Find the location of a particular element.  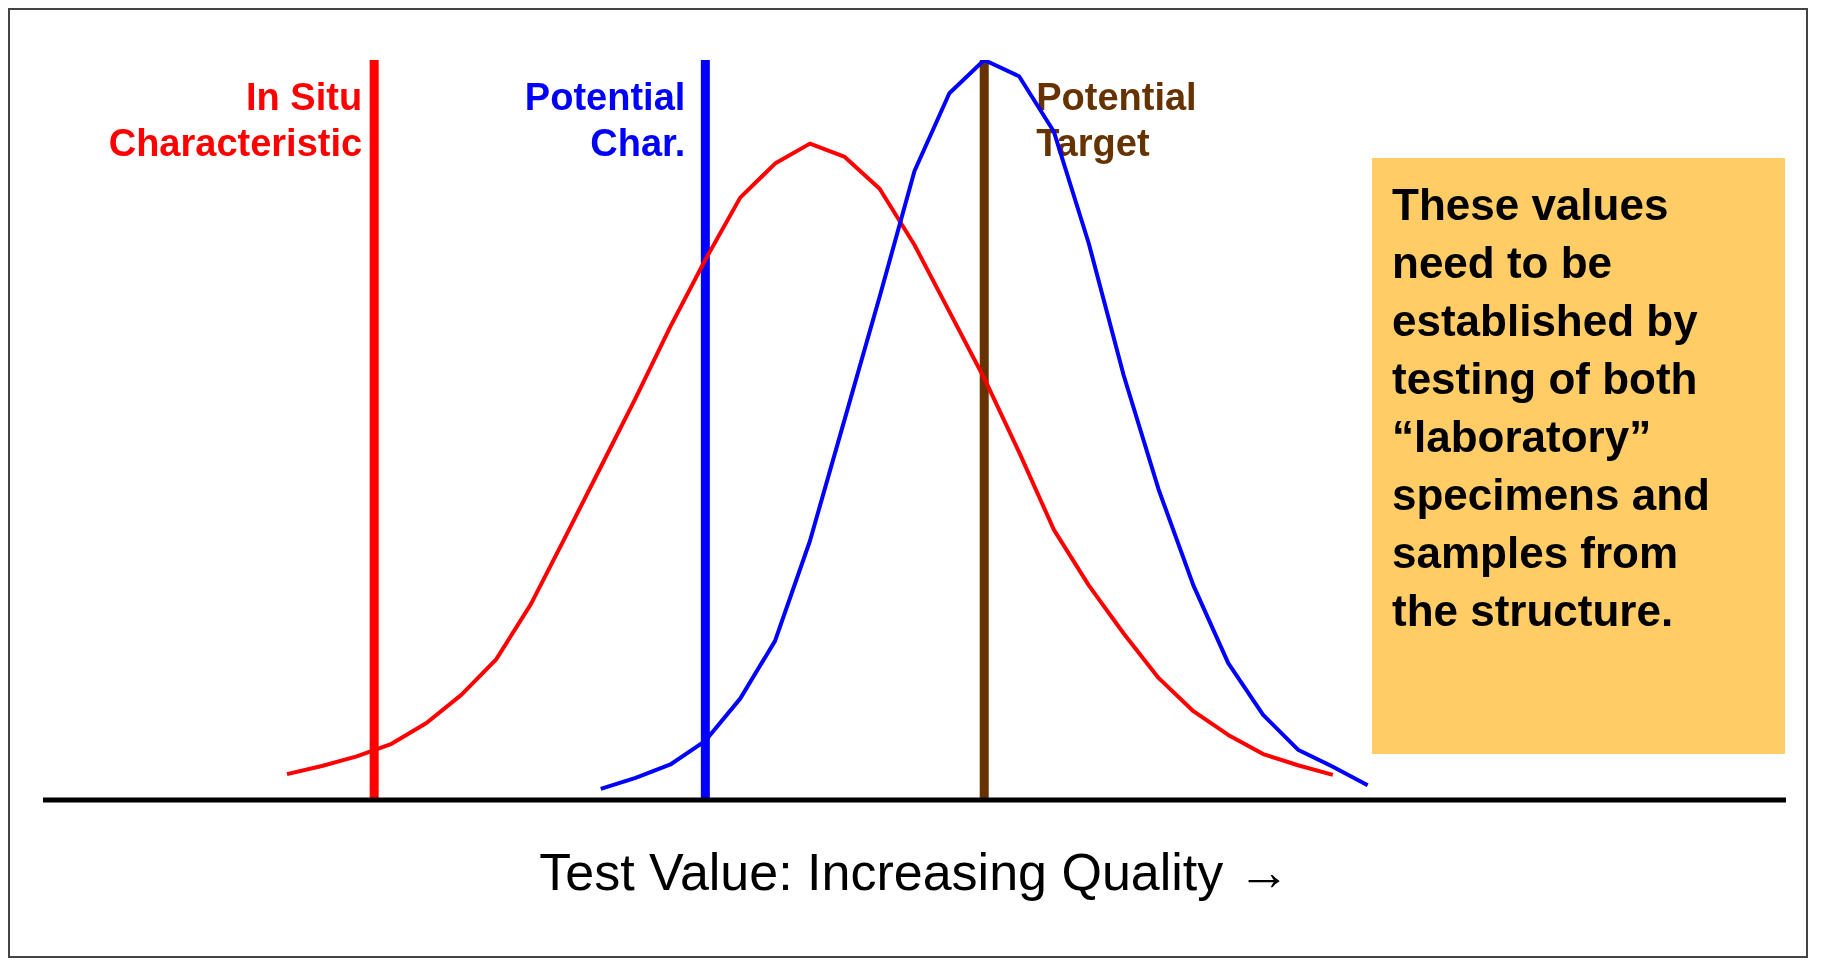

x-axis-title: Test Value: Increasing Quality → is located at coordinates (914, 872).